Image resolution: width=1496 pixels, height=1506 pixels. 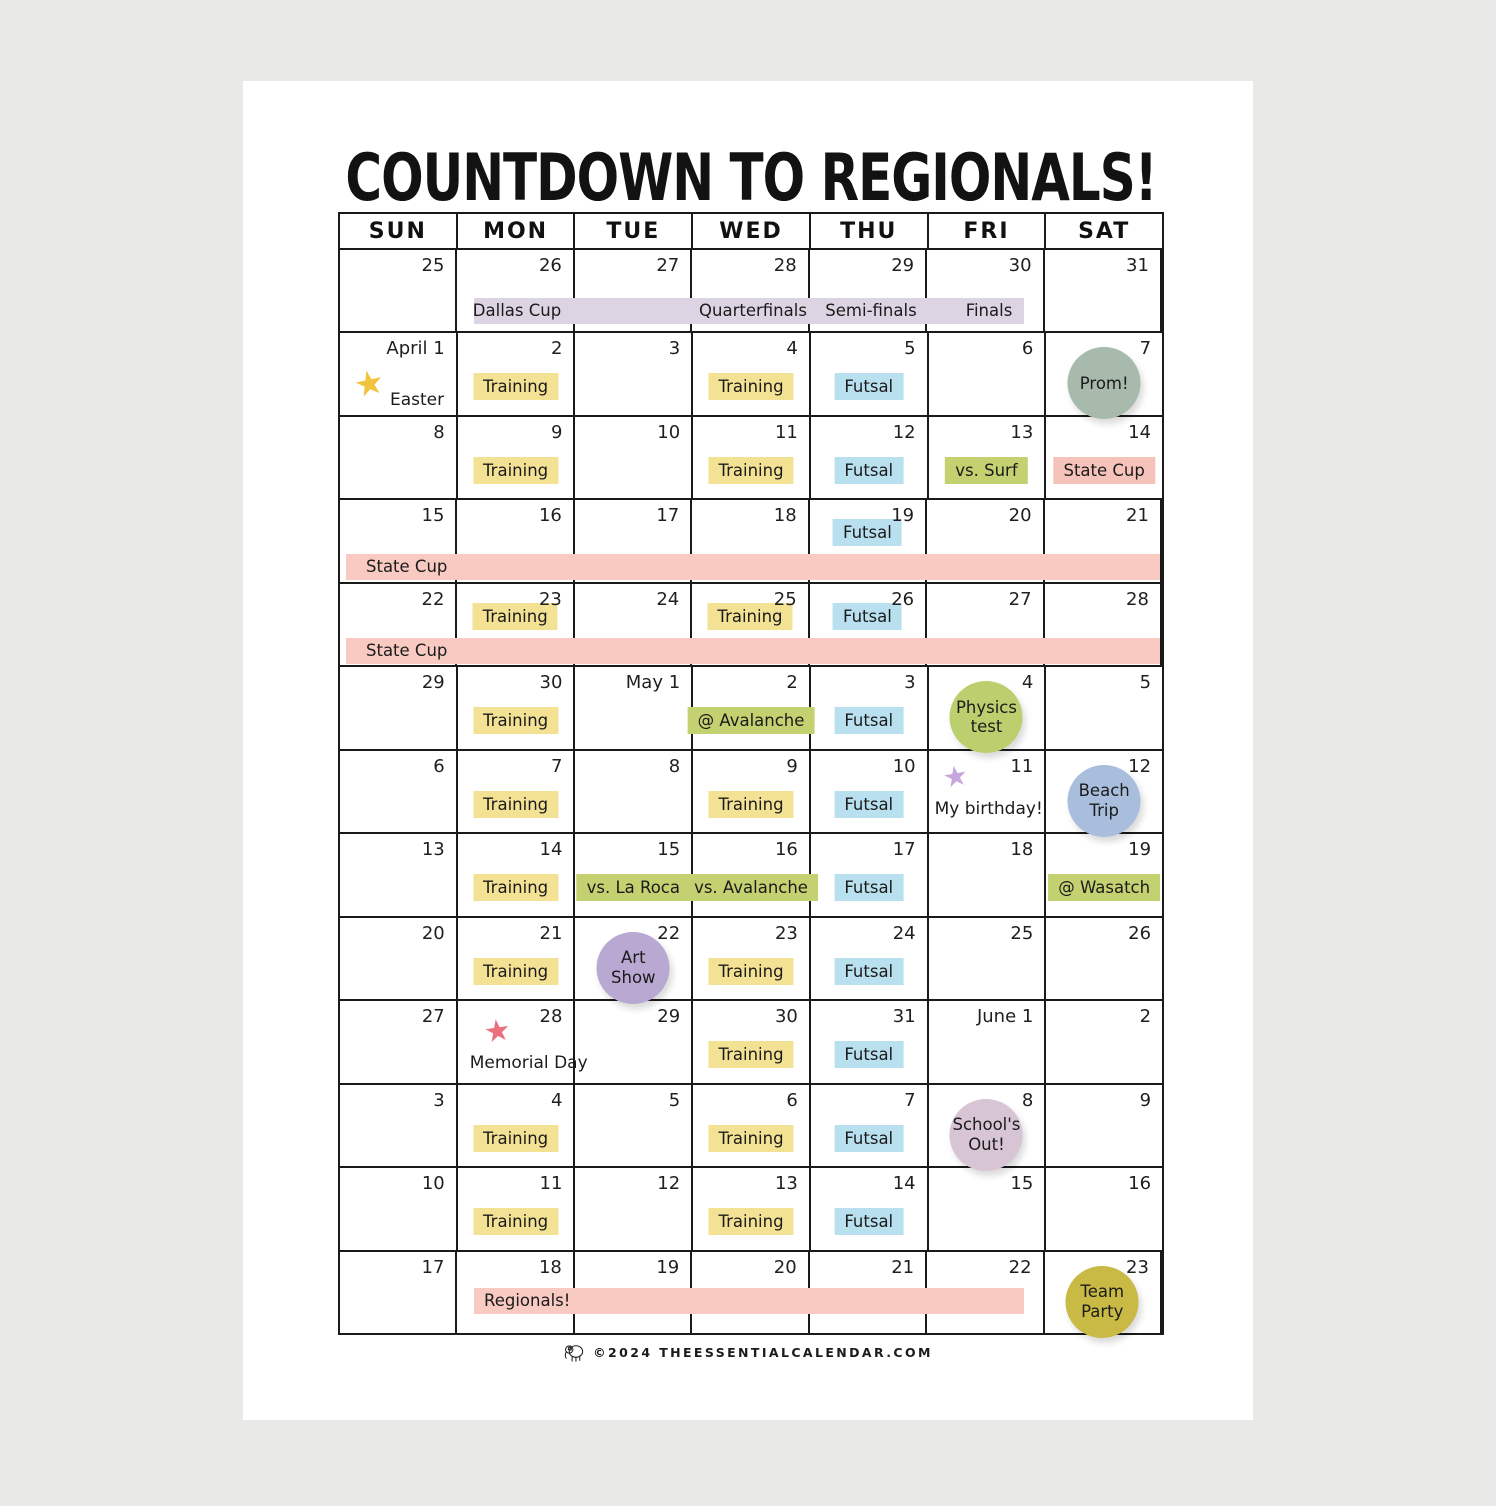 What do you see at coordinates (903, 599) in the screenshot?
I see `date-number: 26` at bounding box center [903, 599].